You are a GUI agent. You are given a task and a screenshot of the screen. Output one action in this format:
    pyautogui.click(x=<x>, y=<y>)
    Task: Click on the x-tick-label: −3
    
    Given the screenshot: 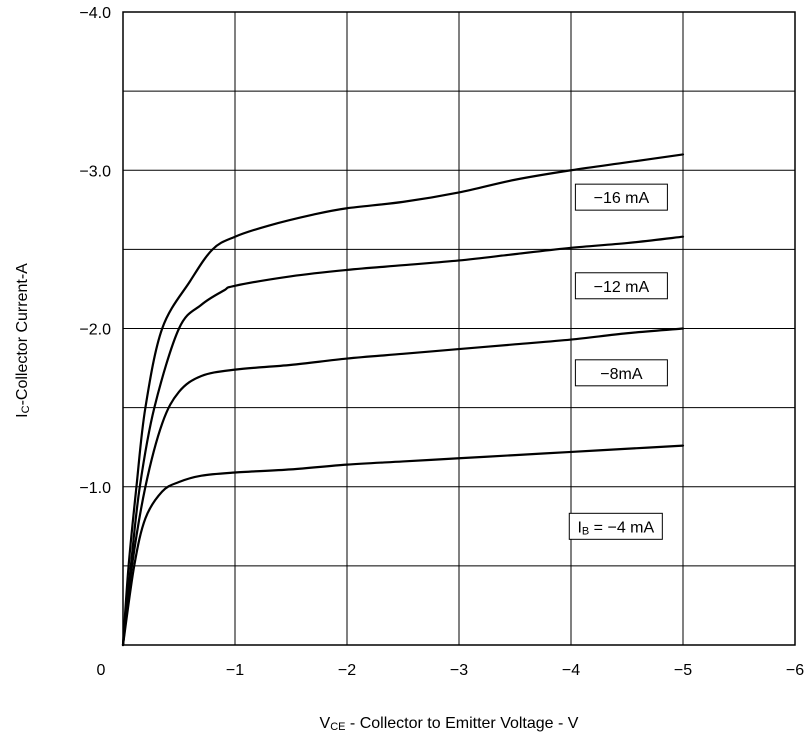 What is the action you would take?
    pyautogui.click(x=459, y=670)
    